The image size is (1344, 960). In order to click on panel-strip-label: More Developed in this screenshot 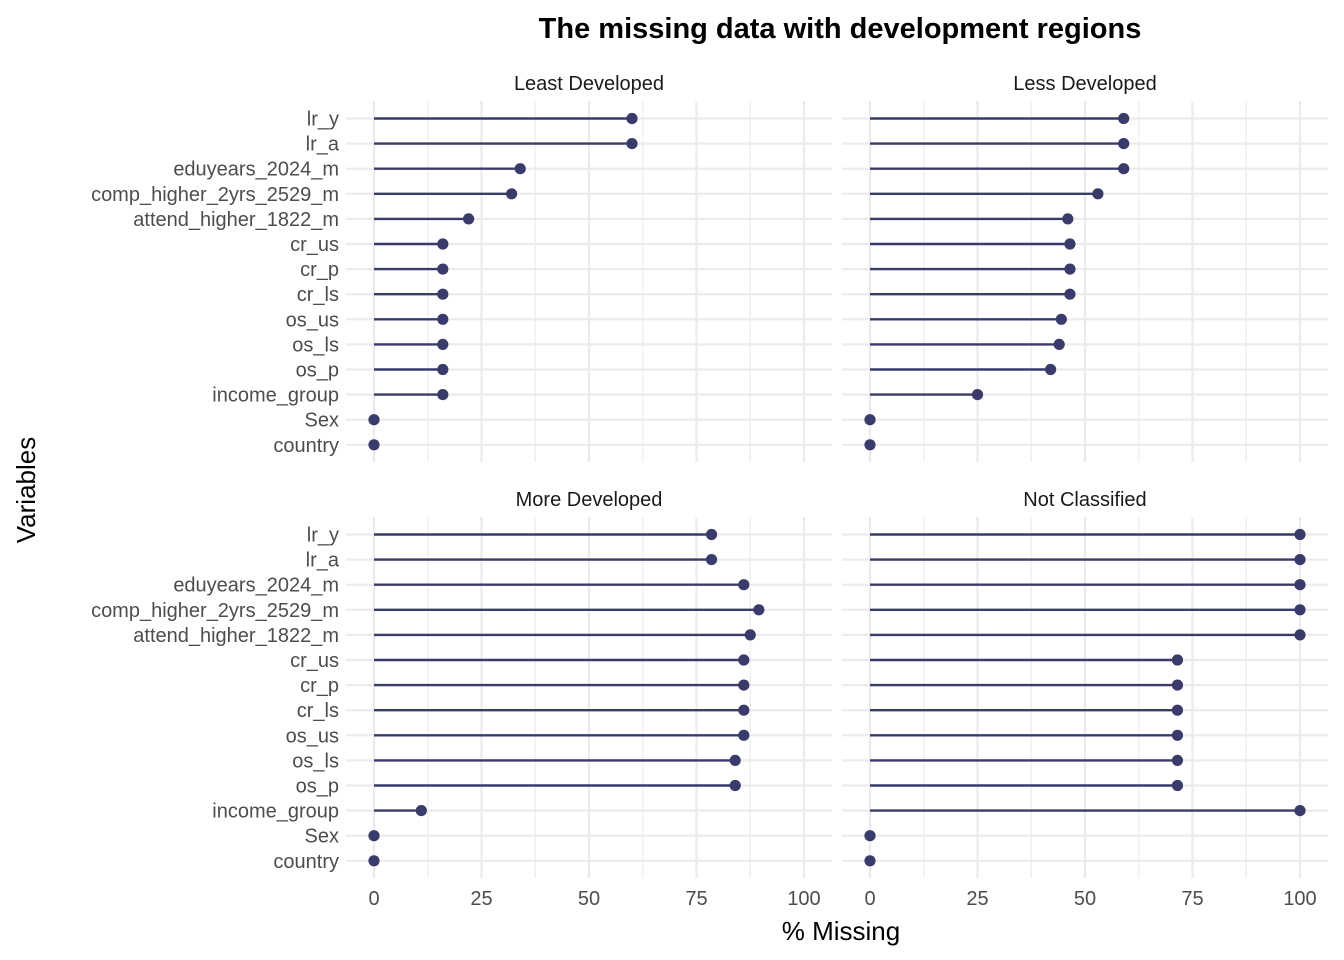, I will do `click(589, 500)`.